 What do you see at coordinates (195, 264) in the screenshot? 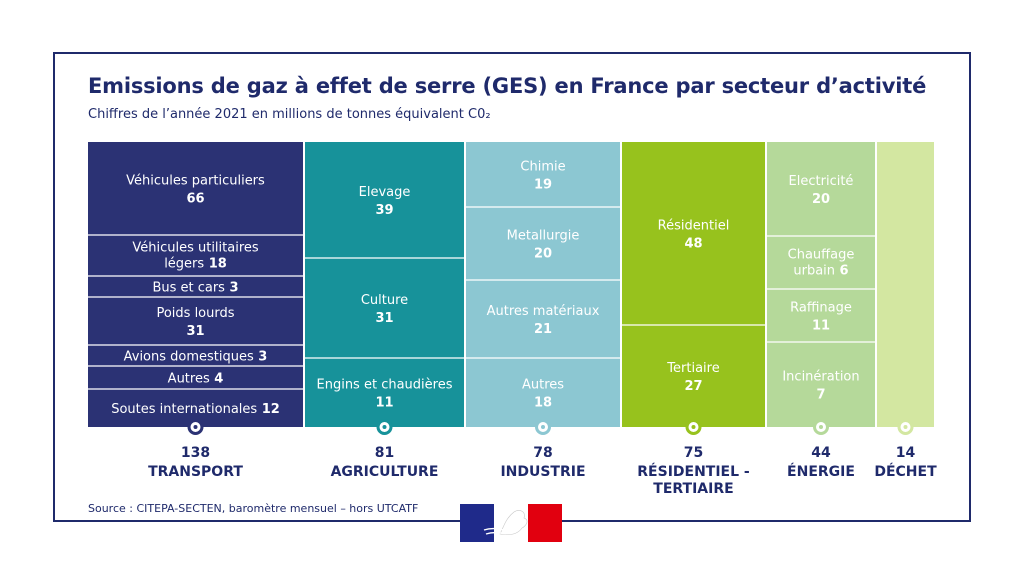
I see `cell-label: légers 18` at bounding box center [195, 264].